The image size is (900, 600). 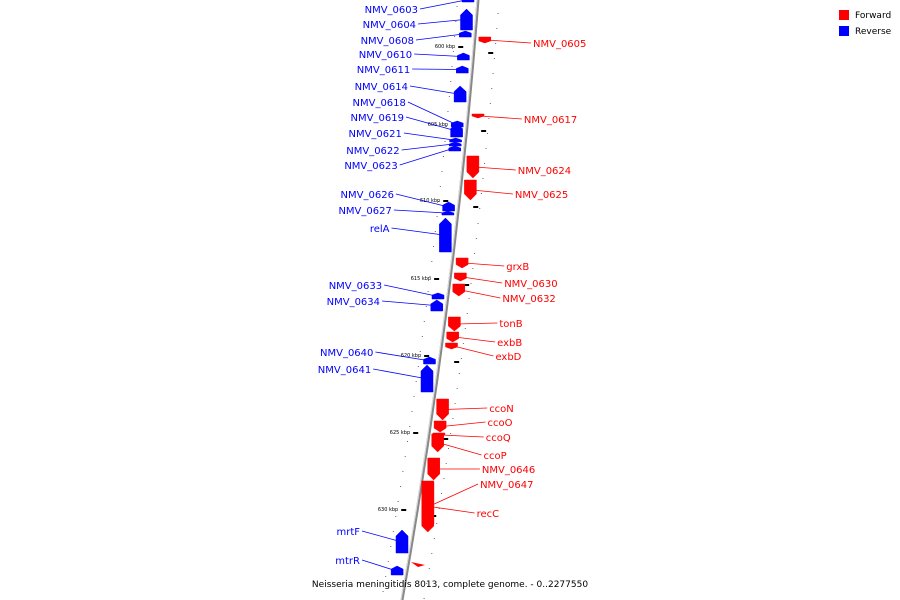 I want to click on gene-exbb, so click(x=452, y=337).